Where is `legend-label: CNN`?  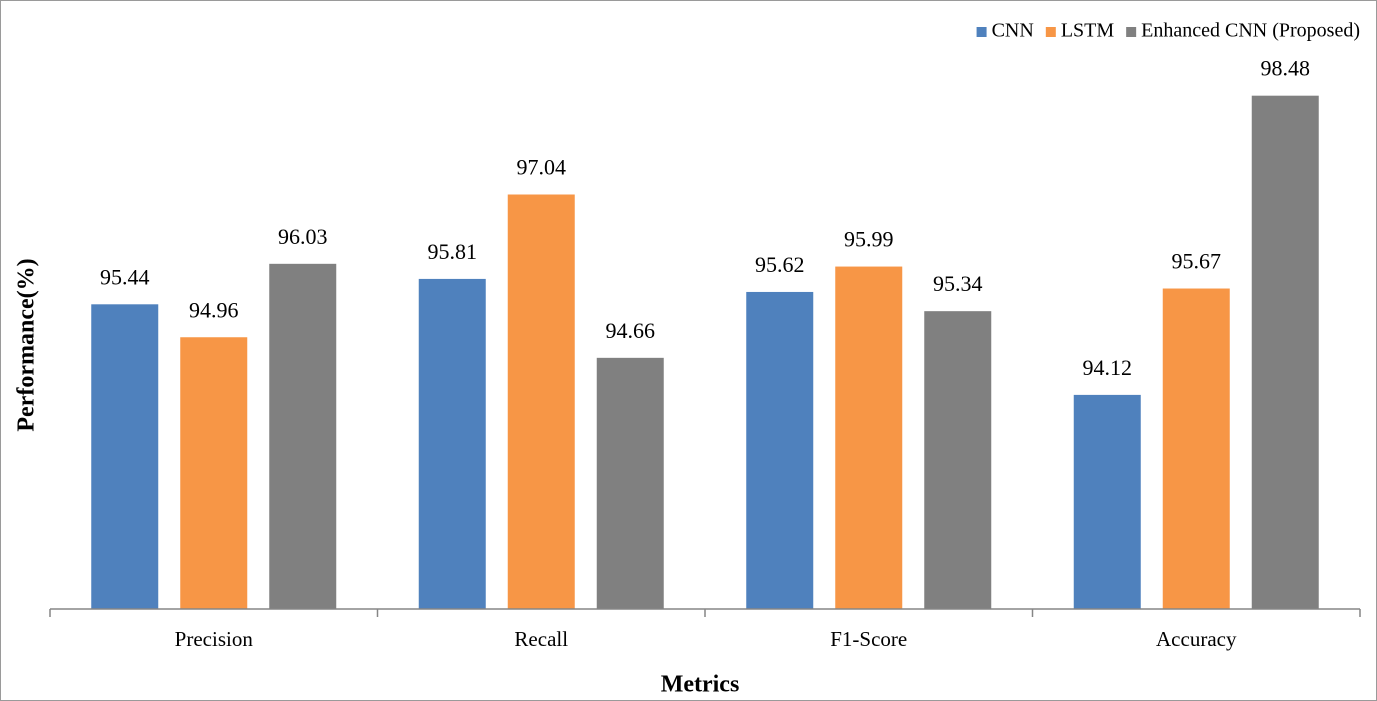 legend-label: CNN is located at coordinates (1013, 31).